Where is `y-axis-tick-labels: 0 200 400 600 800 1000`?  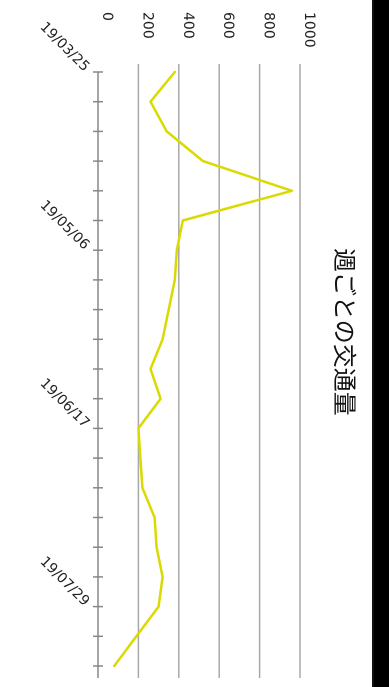 y-axis-tick-labels: 0 200 400 600 800 1000 is located at coordinates (208, 30).